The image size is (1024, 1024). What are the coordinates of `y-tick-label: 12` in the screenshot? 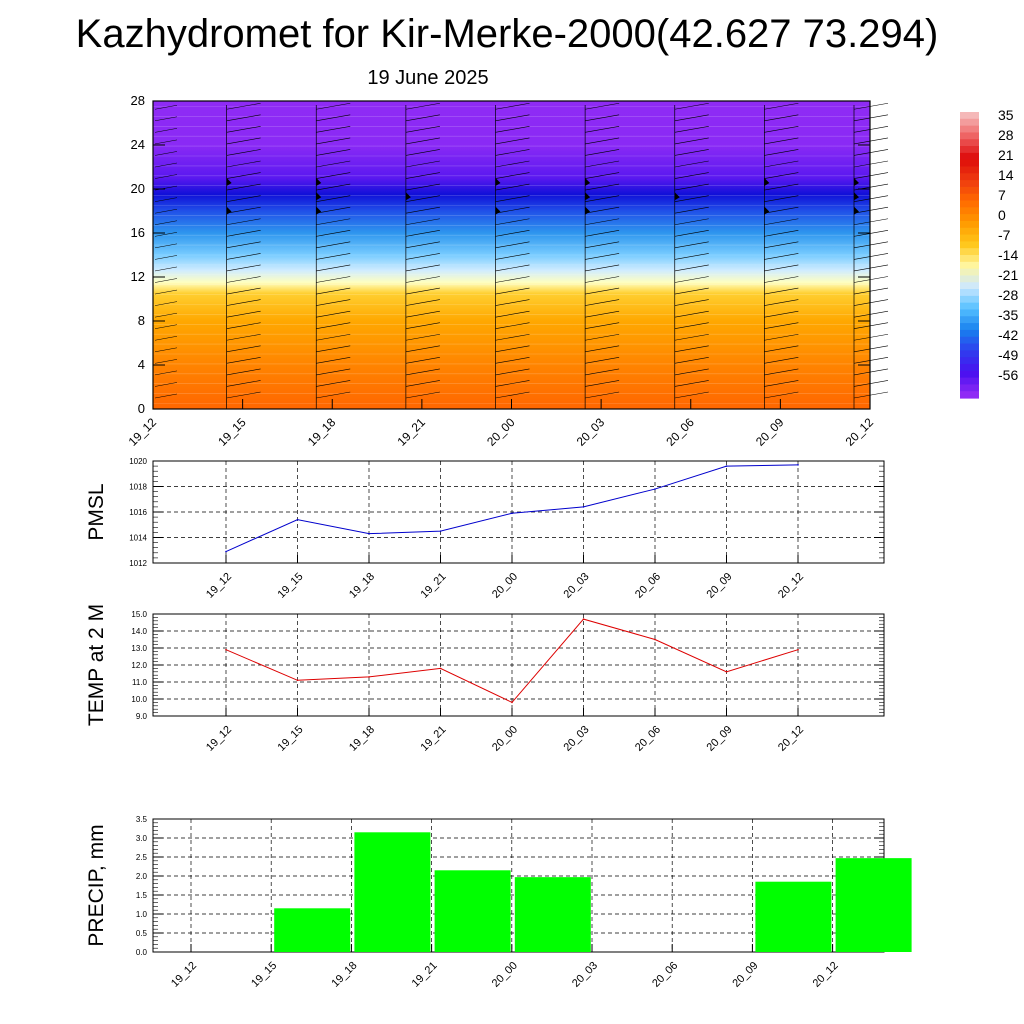 It's located at (138, 276).